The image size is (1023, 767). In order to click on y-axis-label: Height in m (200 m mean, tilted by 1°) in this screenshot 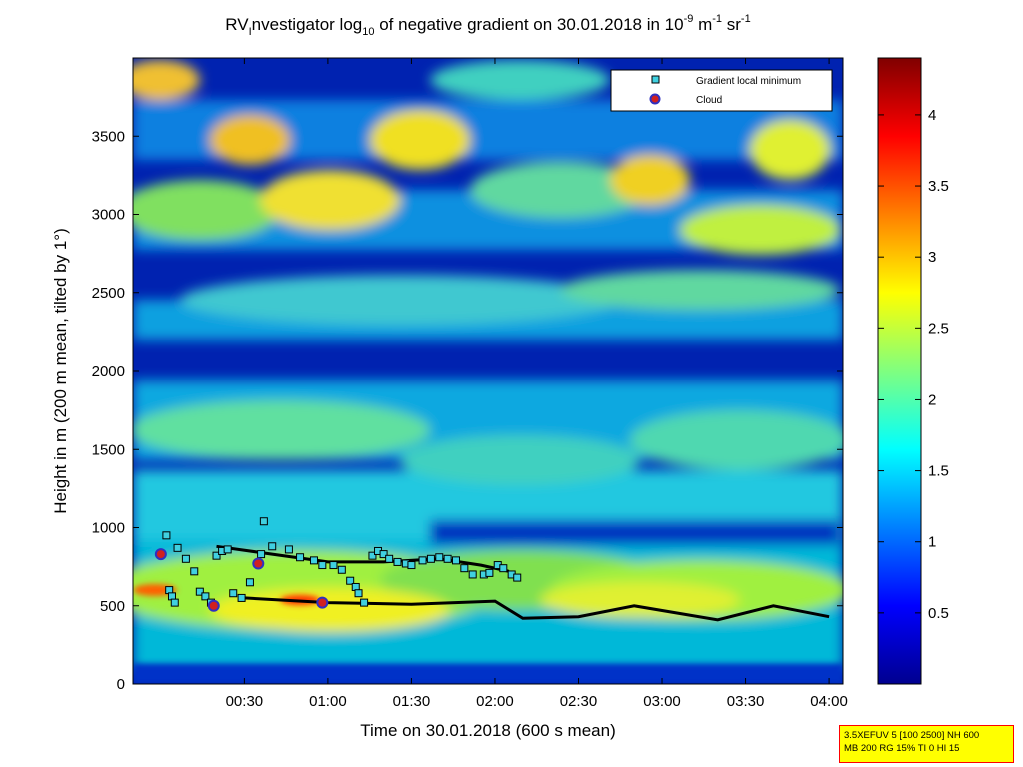, I will do `click(60, 371)`.